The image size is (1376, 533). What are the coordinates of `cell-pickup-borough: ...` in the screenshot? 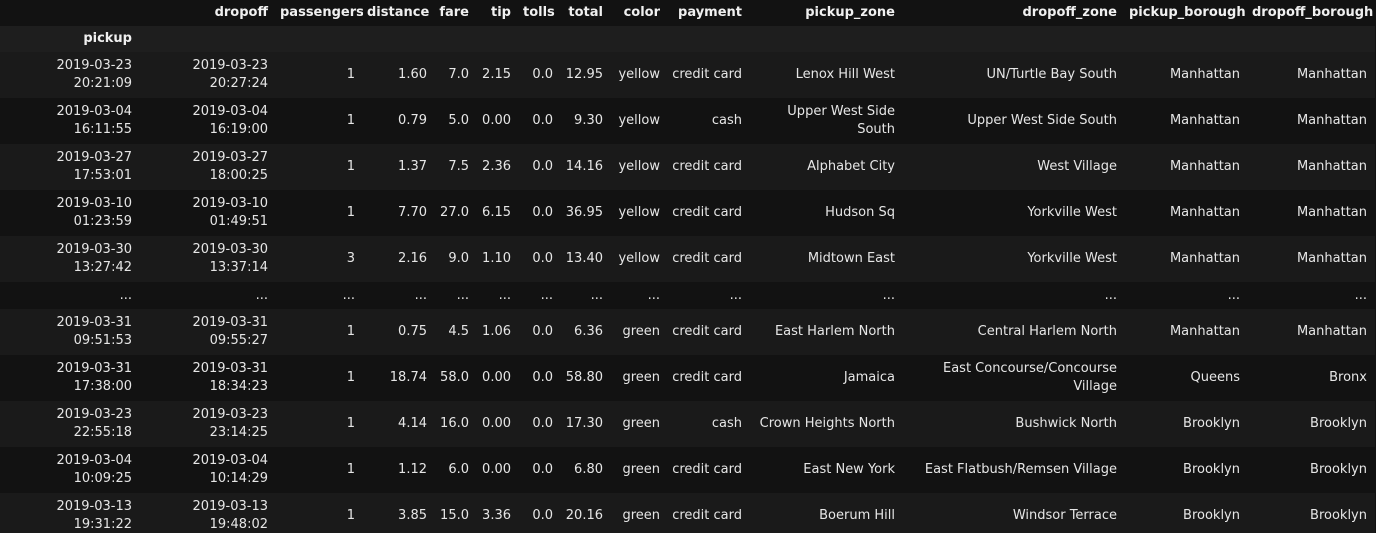 It's located at (1233, 295).